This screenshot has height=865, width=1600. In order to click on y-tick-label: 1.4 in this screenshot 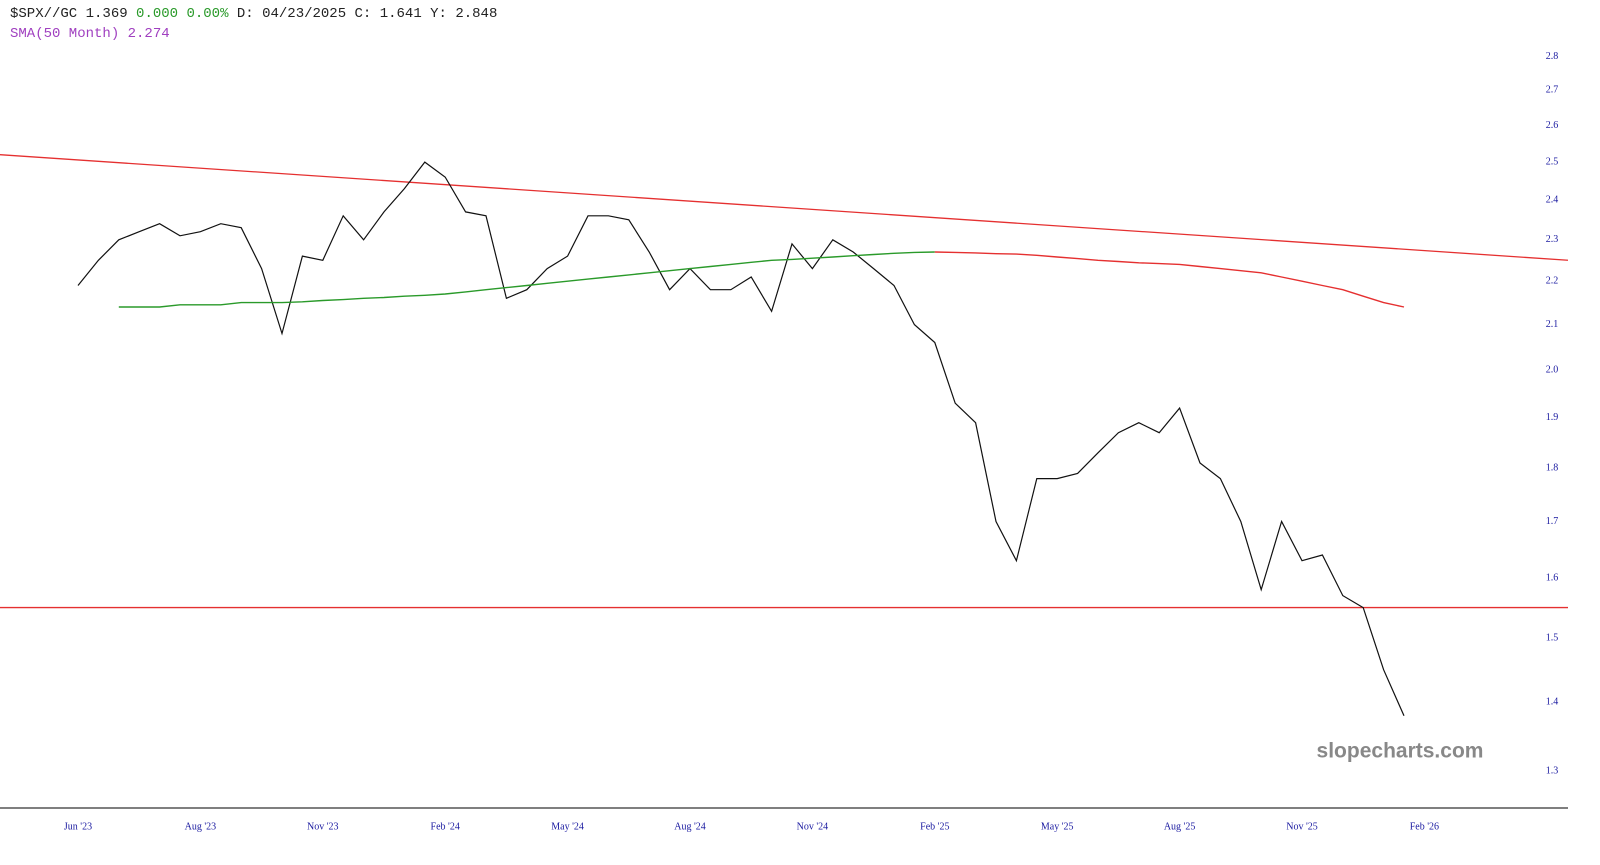, I will do `click(1552, 702)`.